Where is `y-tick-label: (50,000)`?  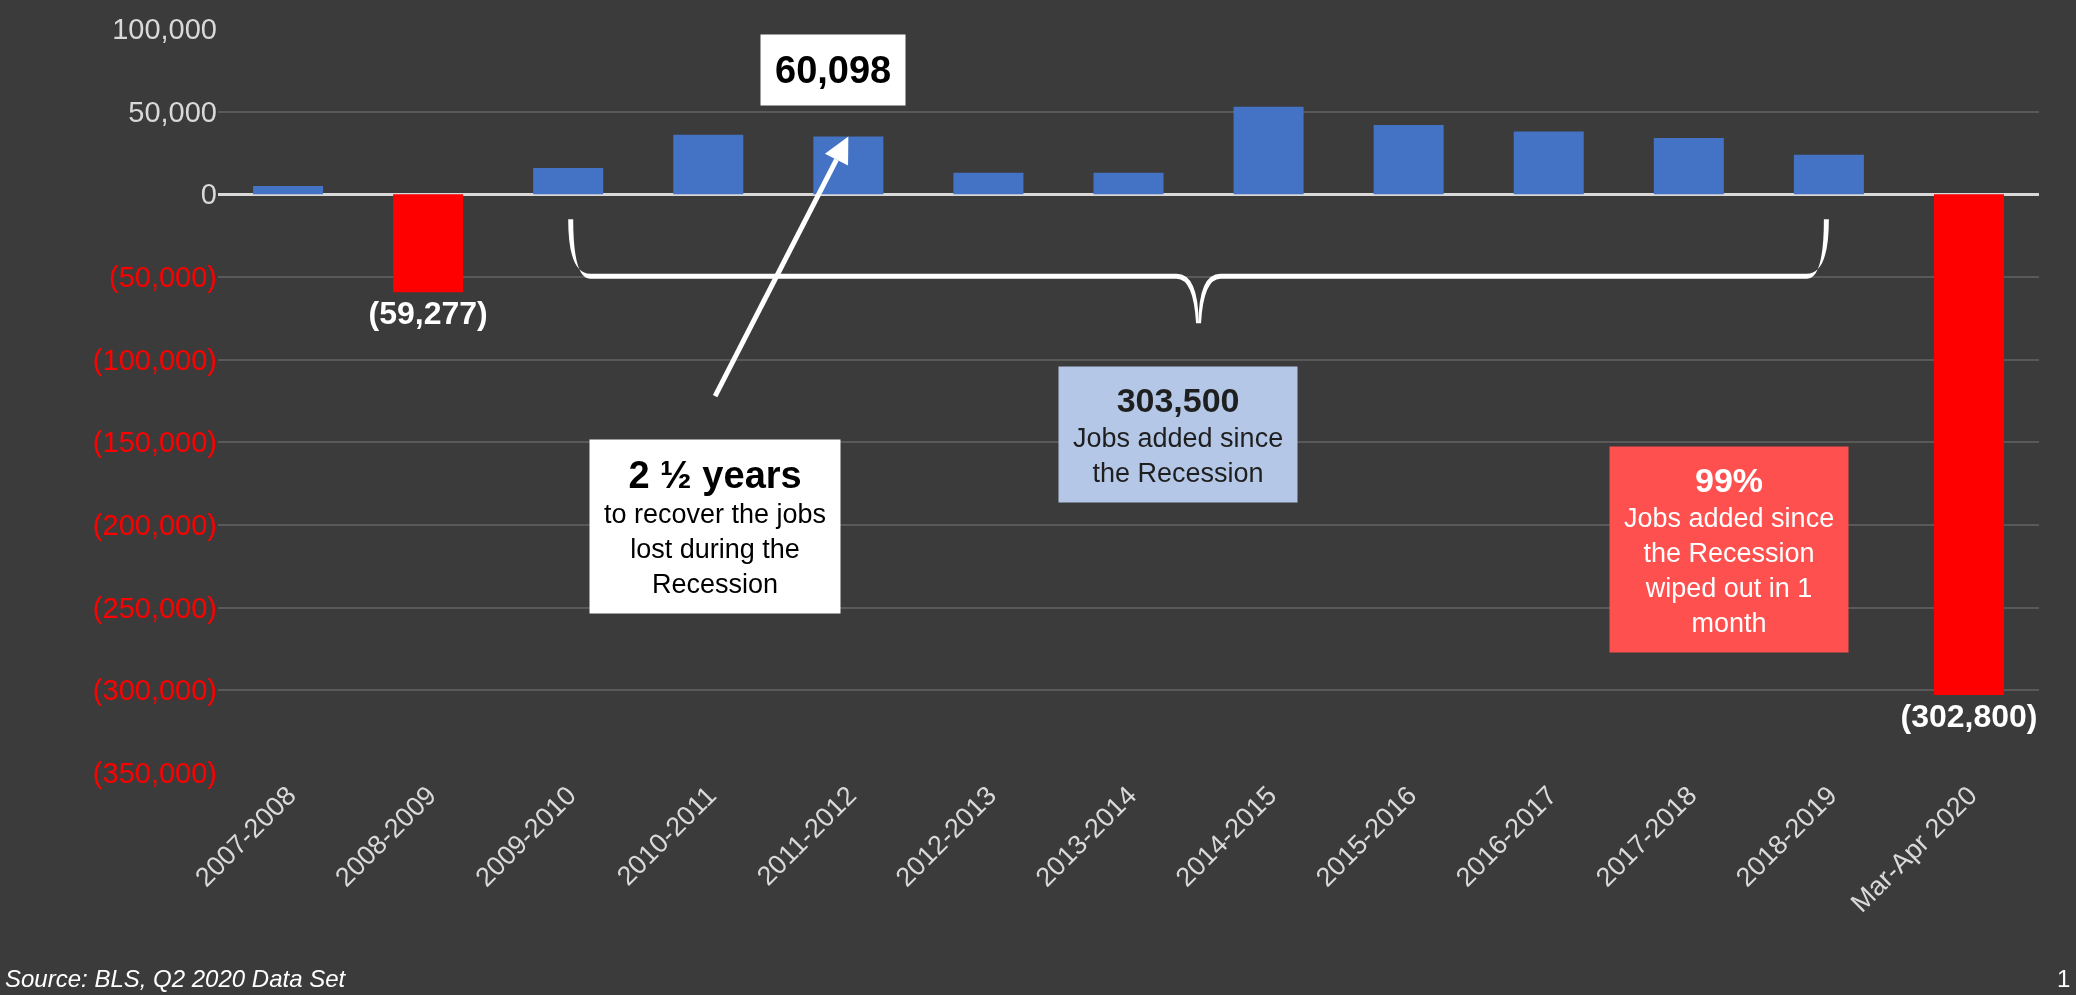
y-tick-label: (50,000) is located at coordinates (162, 277).